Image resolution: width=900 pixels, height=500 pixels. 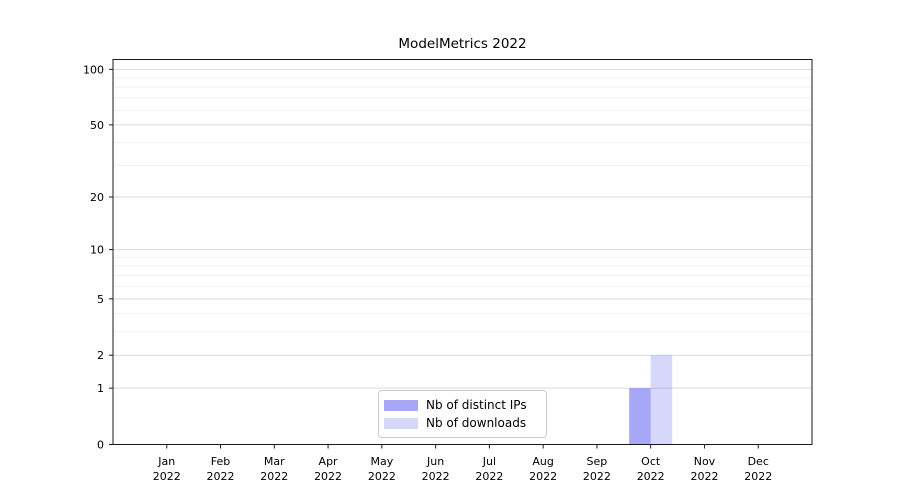 What do you see at coordinates (661, 400) in the screenshot?
I see `bar-downloads` at bounding box center [661, 400].